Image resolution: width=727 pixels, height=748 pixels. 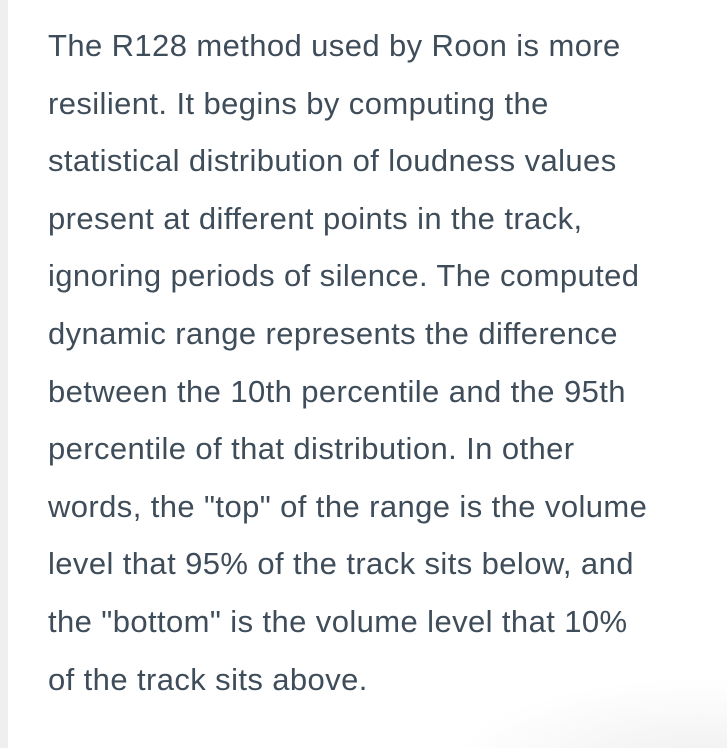 I want to click on paragraph-line: between the 10th percentile and the 95th, so click(x=337, y=391).